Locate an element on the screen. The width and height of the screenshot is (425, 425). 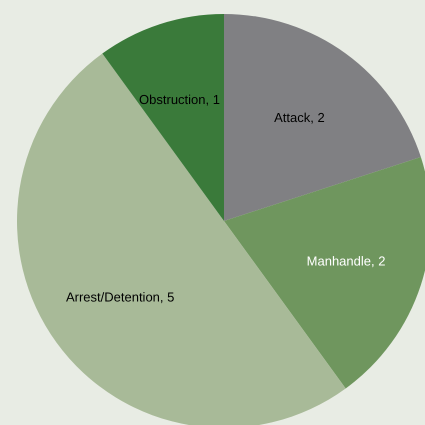
data-label: , 1 is located at coordinates (213, 98).